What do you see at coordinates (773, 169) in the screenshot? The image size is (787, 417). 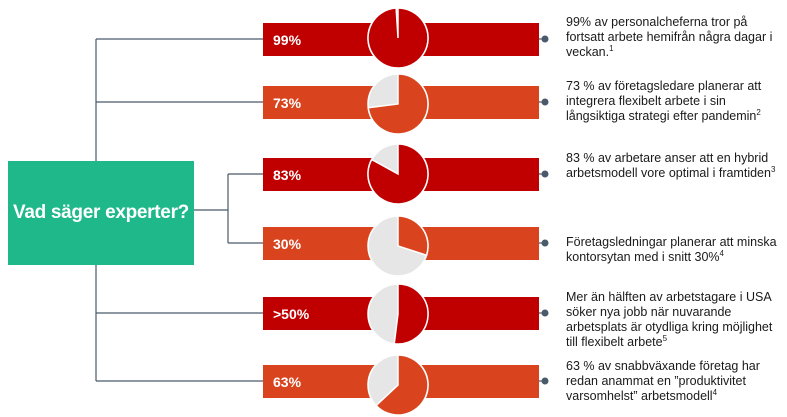 I see `footnote-marker: 3` at bounding box center [773, 169].